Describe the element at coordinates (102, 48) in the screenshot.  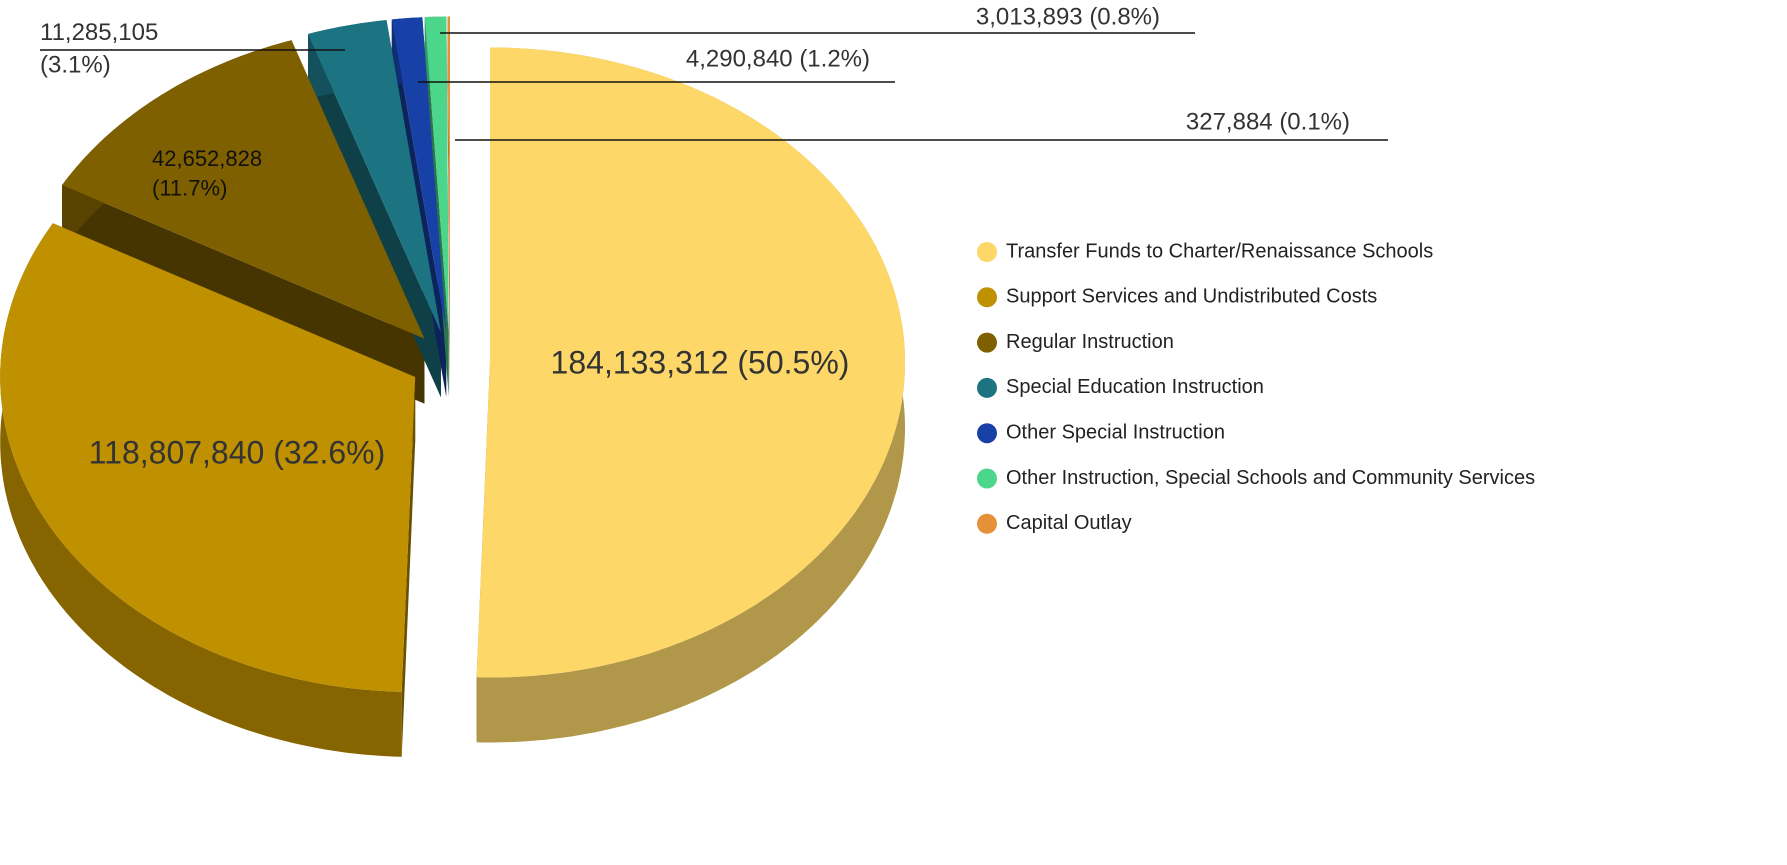
I see `data-label: 11,285,105 (3.1%)` at that location.